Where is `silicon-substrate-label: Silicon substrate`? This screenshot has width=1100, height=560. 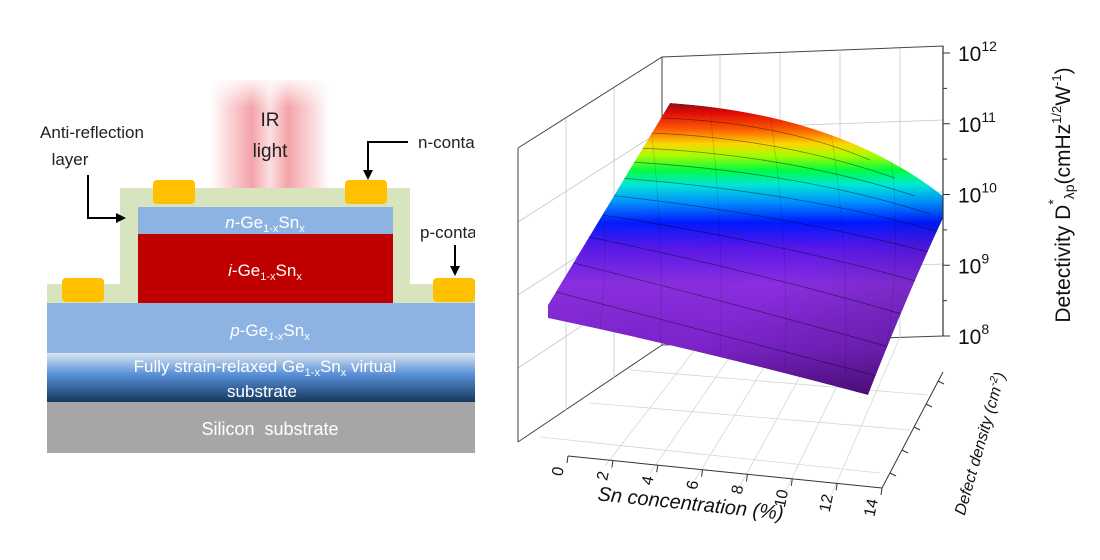
silicon-substrate-label: Silicon substrate is located at coordinates (269, 429).